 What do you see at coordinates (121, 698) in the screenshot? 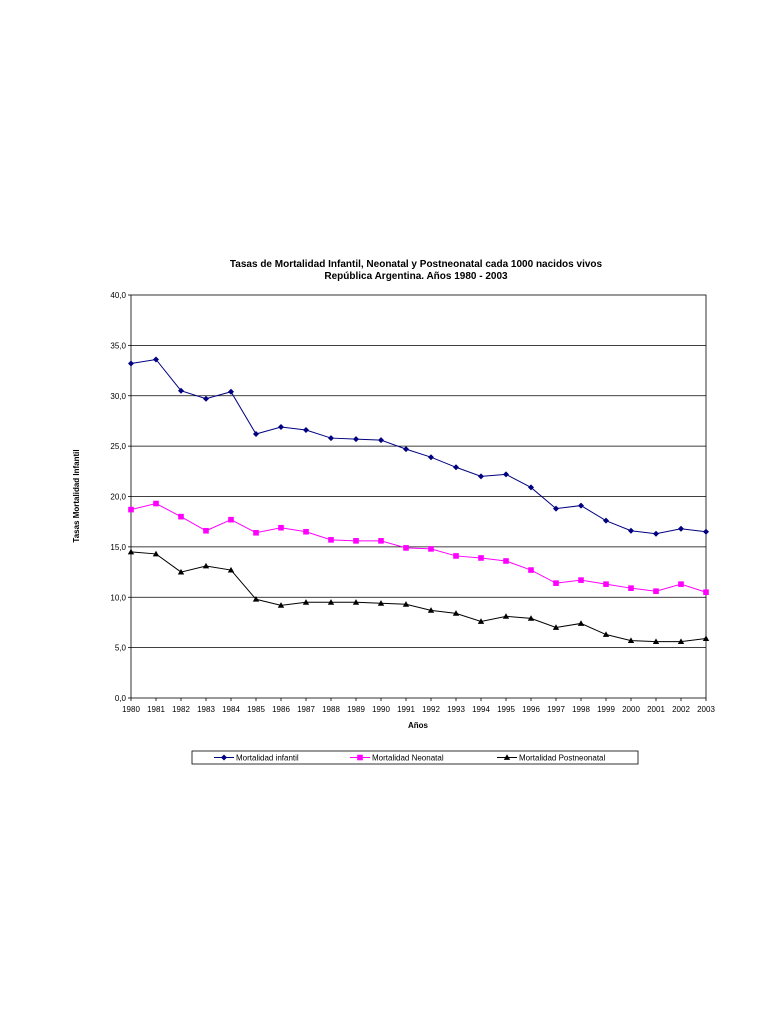
I see `y-tick-label: 0,0` at bounding box center [121, 698].